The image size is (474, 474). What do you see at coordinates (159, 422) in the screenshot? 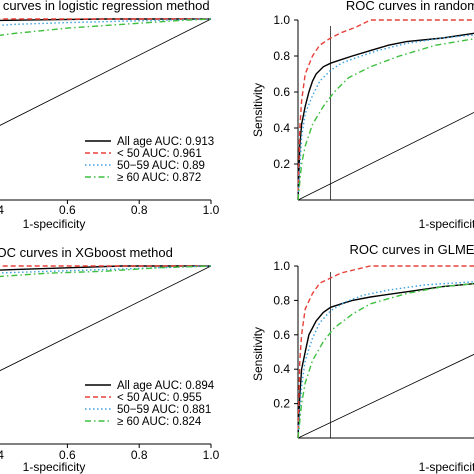
I see `legend-label: ≥ 60 AUC: 0.824` at bounding box center [159, 422].